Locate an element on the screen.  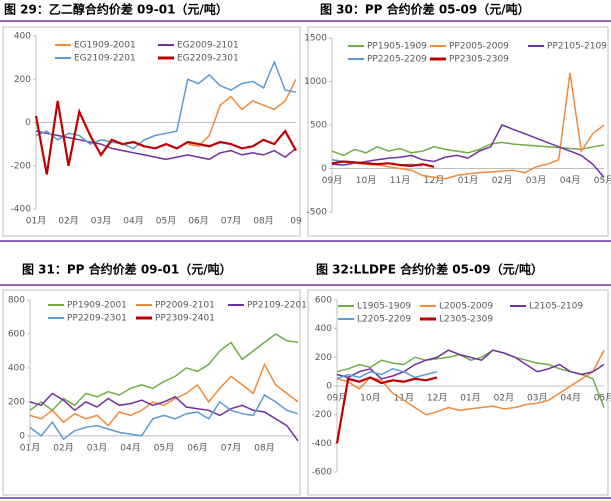
legend-label: PP2005-2009 is located at coordinates (479, 47).